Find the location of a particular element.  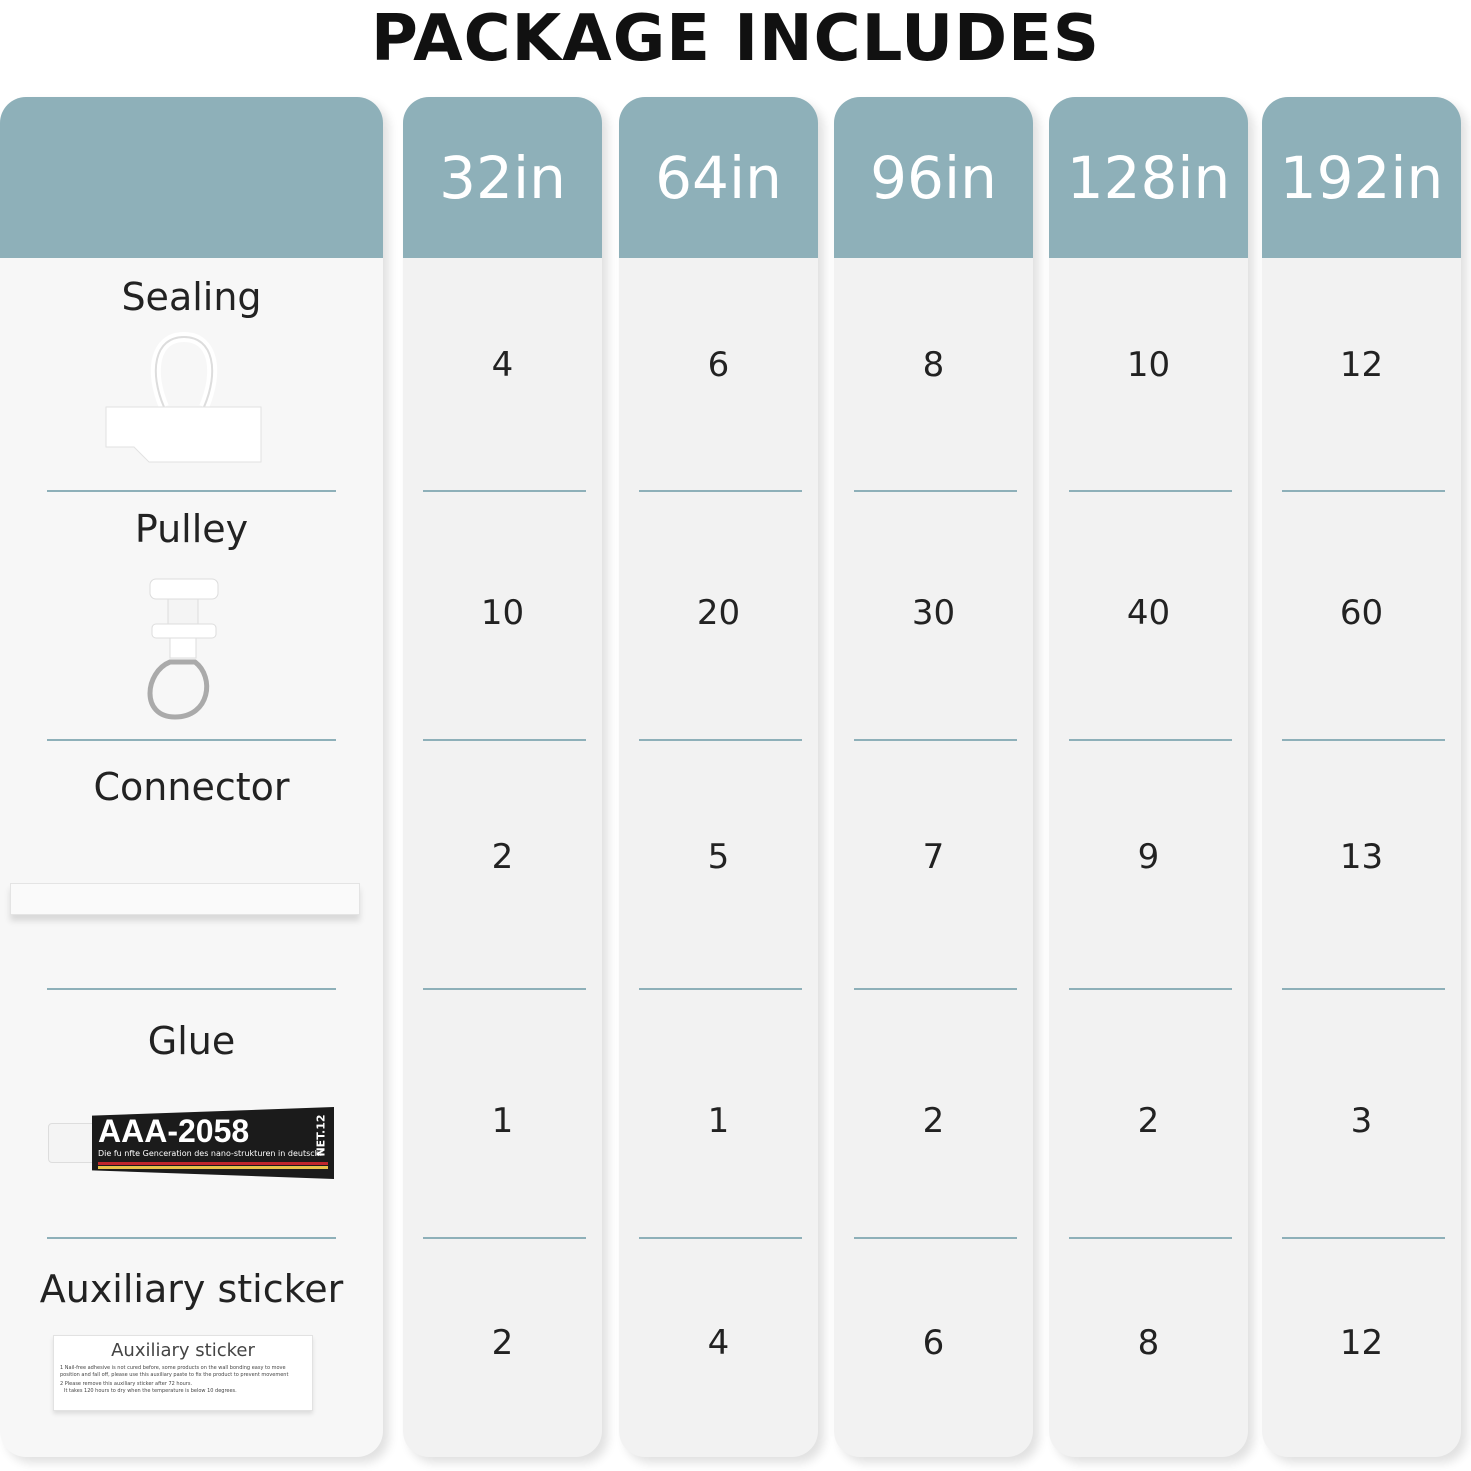

page-title: PACKAGE INCLUDES is located at coordinates (735, 39).